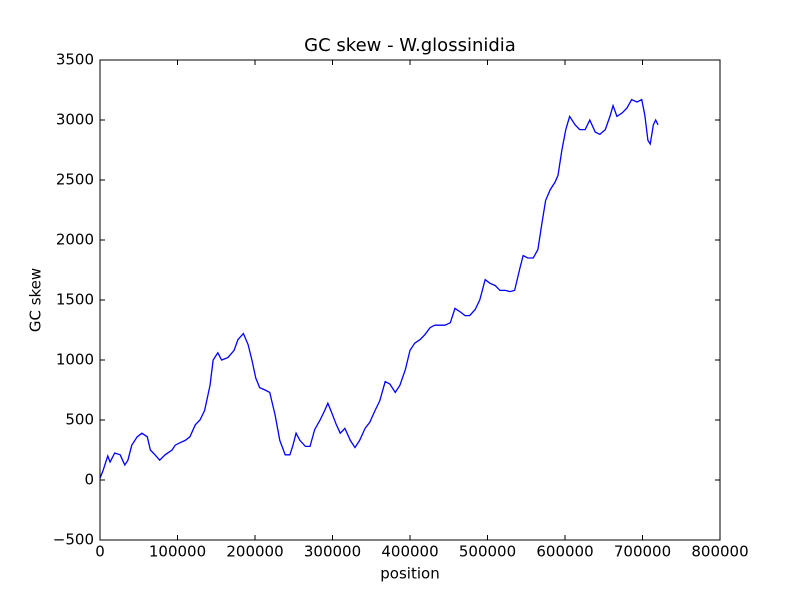 The image size is (800, 604). What do you see at coordinates (254, 552) in the screenshot?
I see `x-tick-label: 200000` at bounding box center [254, 552].